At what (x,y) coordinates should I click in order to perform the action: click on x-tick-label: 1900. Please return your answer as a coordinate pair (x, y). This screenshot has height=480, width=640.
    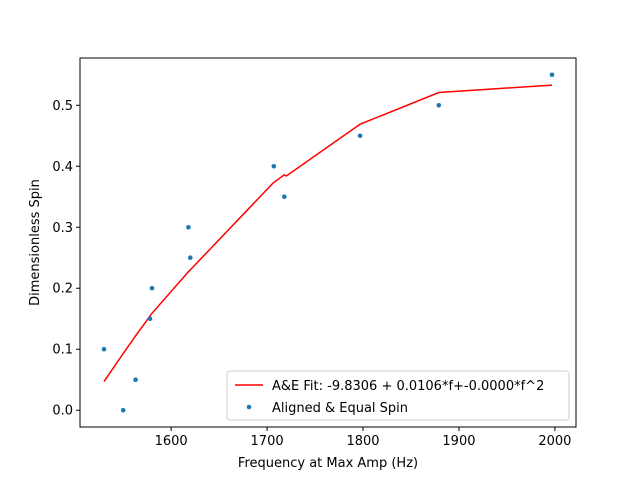
    Looking at the image, I should click on (458, 441).